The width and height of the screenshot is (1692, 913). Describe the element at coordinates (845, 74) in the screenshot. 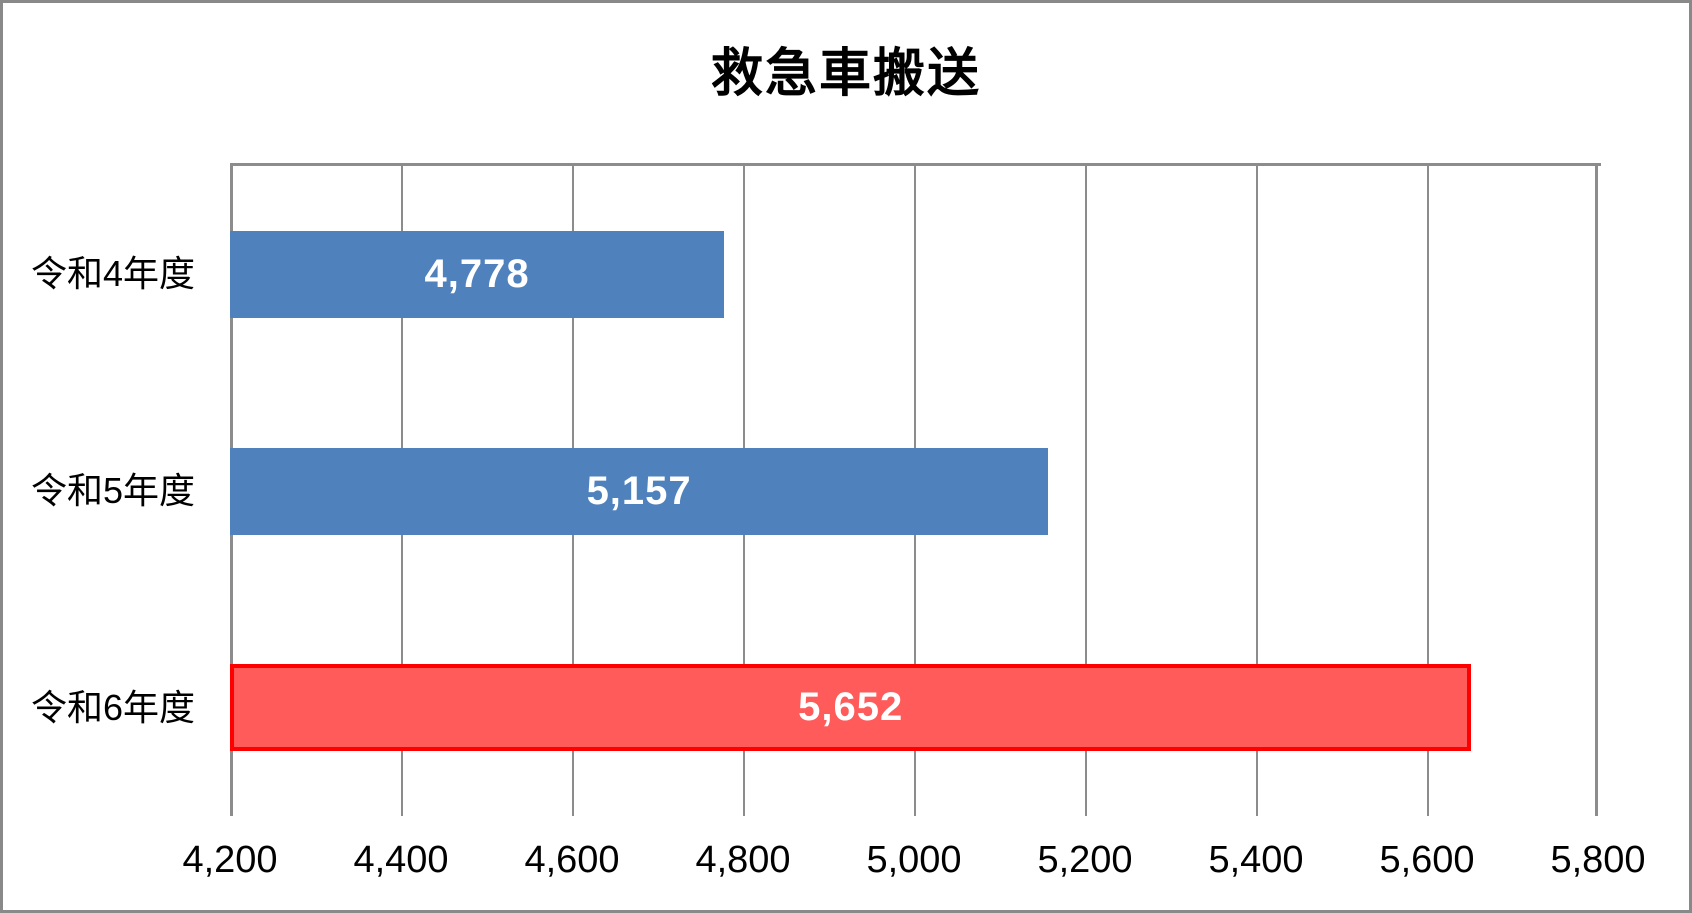

I see `chart-title: 救急車搬送` at that location.